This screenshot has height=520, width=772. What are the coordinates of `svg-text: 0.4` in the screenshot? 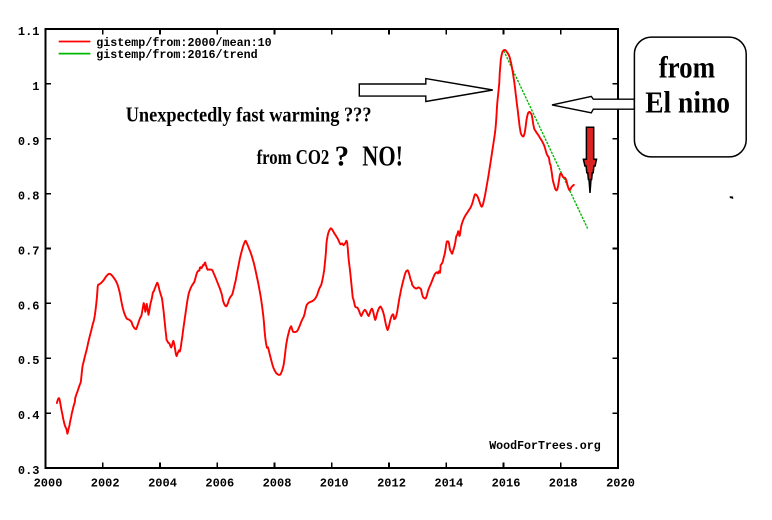 It's located at (29, 416).